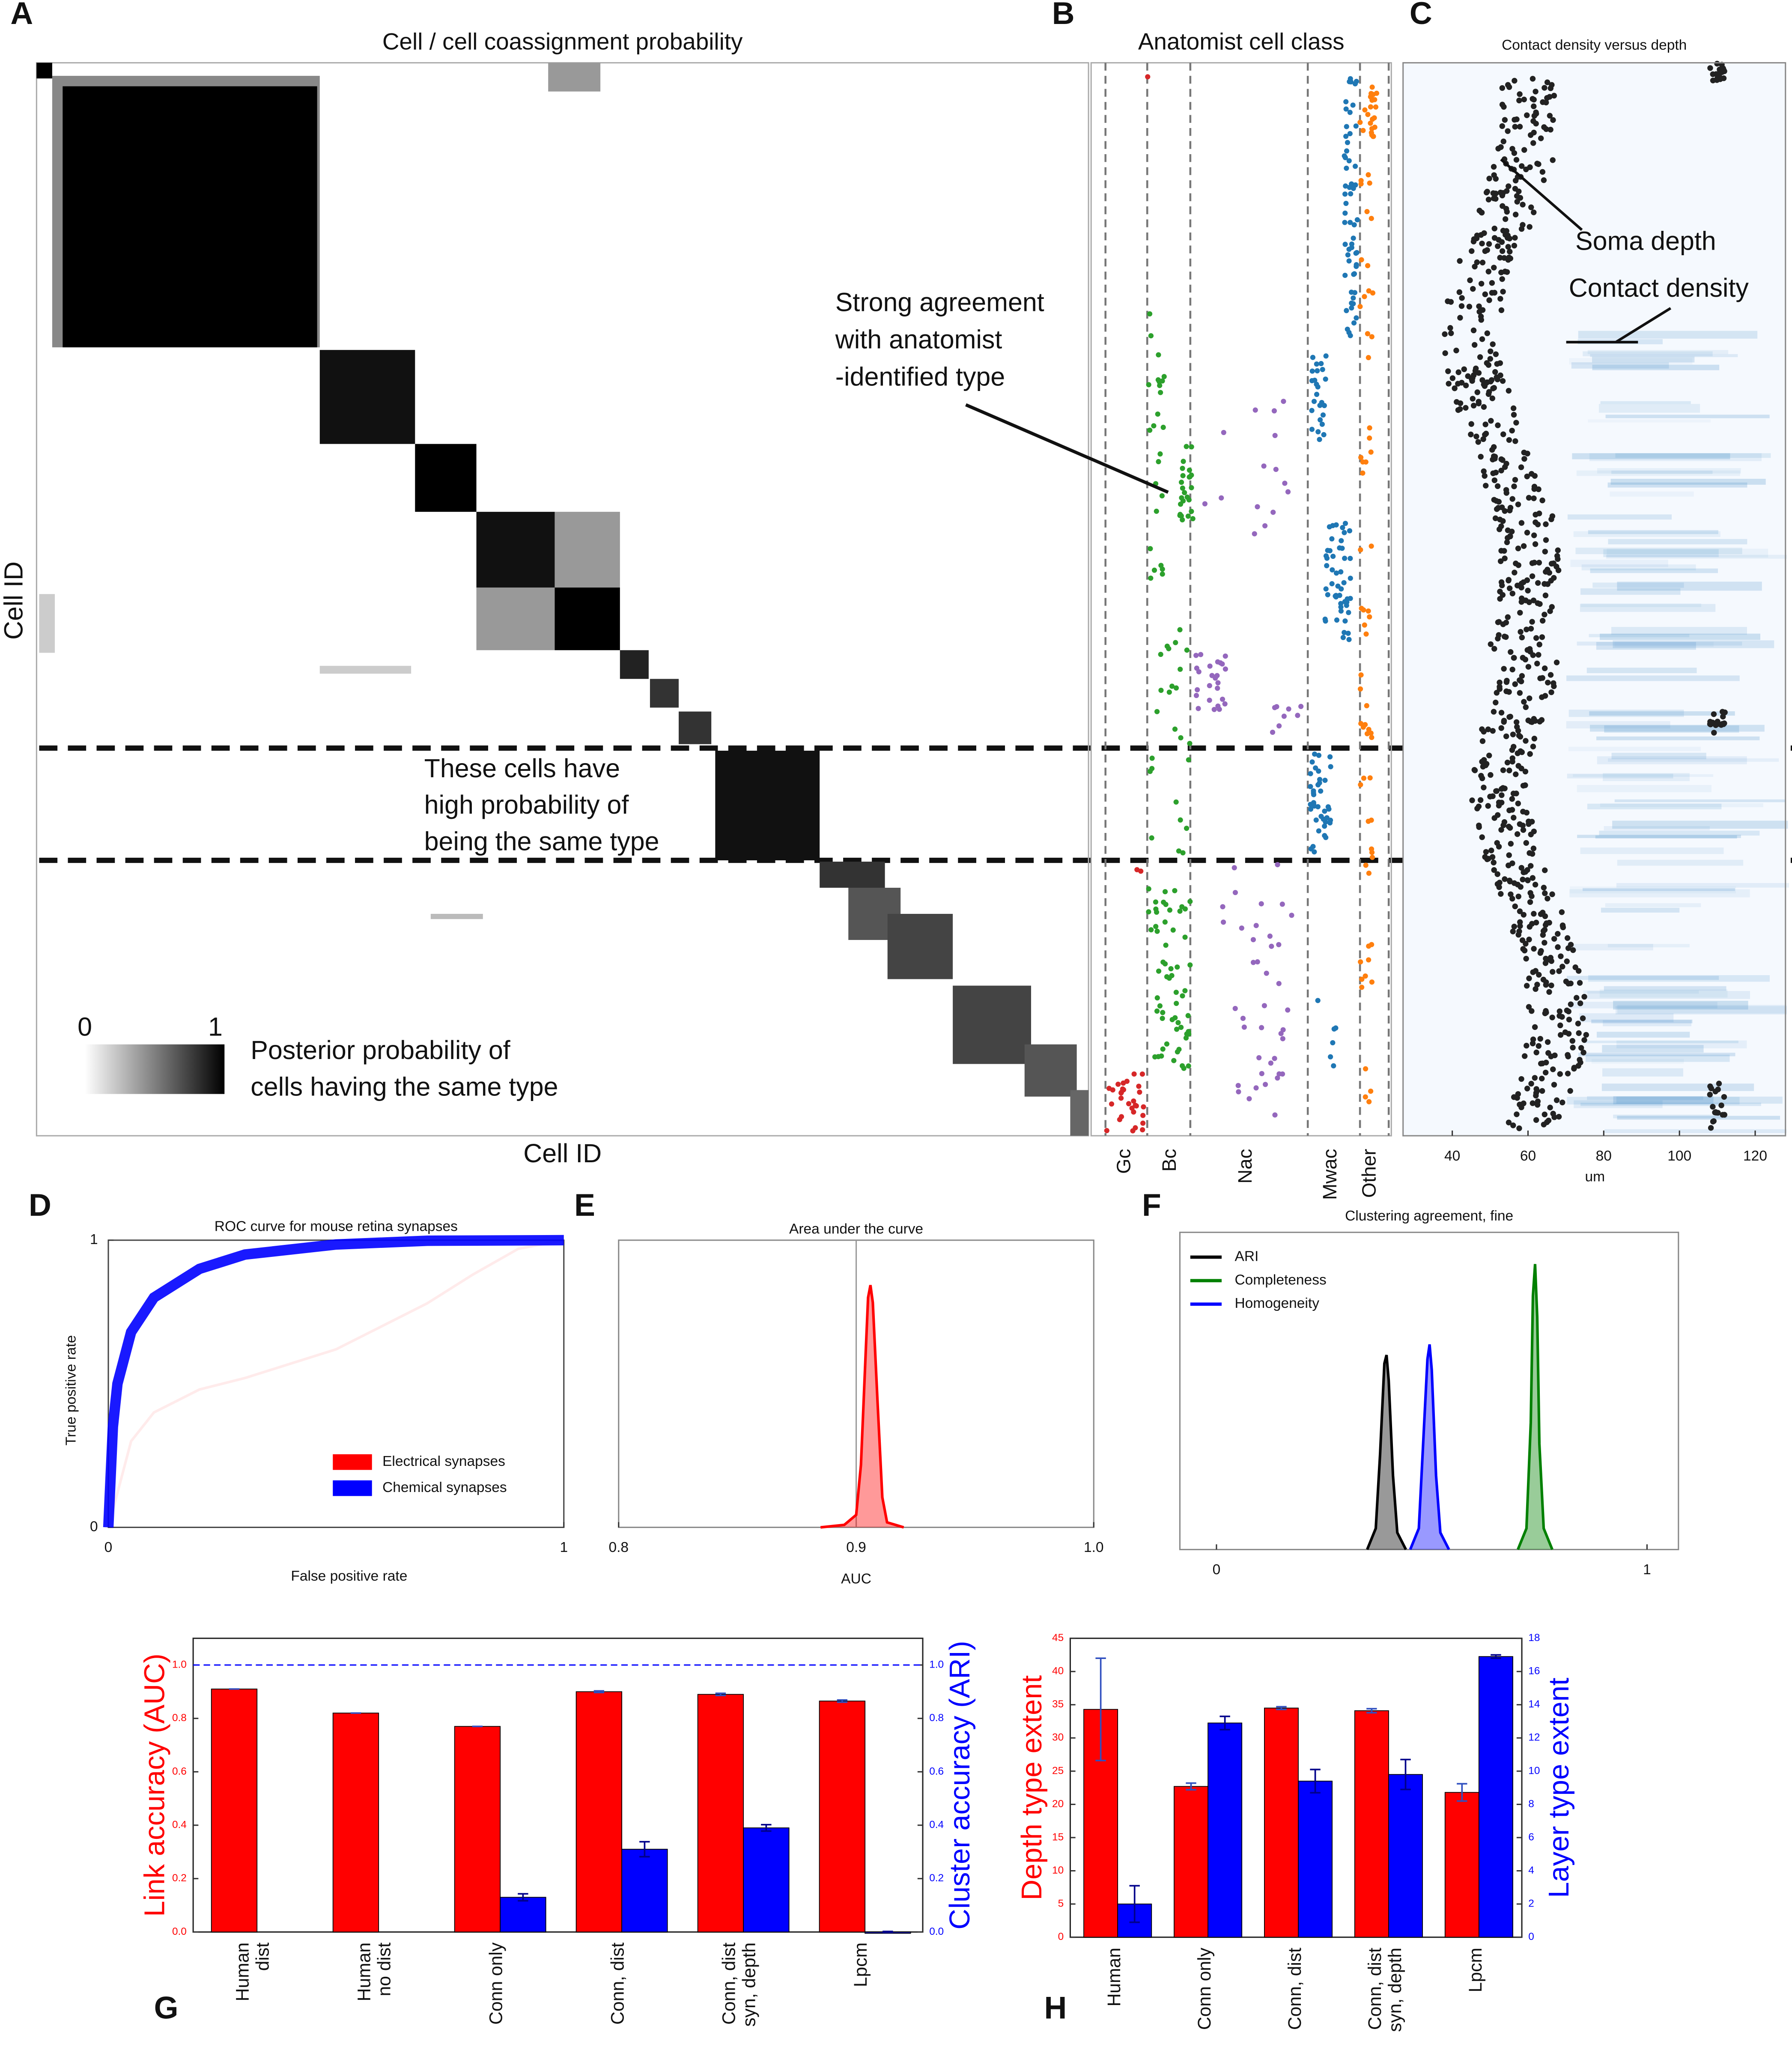 Image resolution: width=1792 pixels, height=2047 pixels. What do you see at coordinates (1531, 1904) in the screenshot?
I see `y2-tick-label: 2` at bounding box center [1531, 1904].